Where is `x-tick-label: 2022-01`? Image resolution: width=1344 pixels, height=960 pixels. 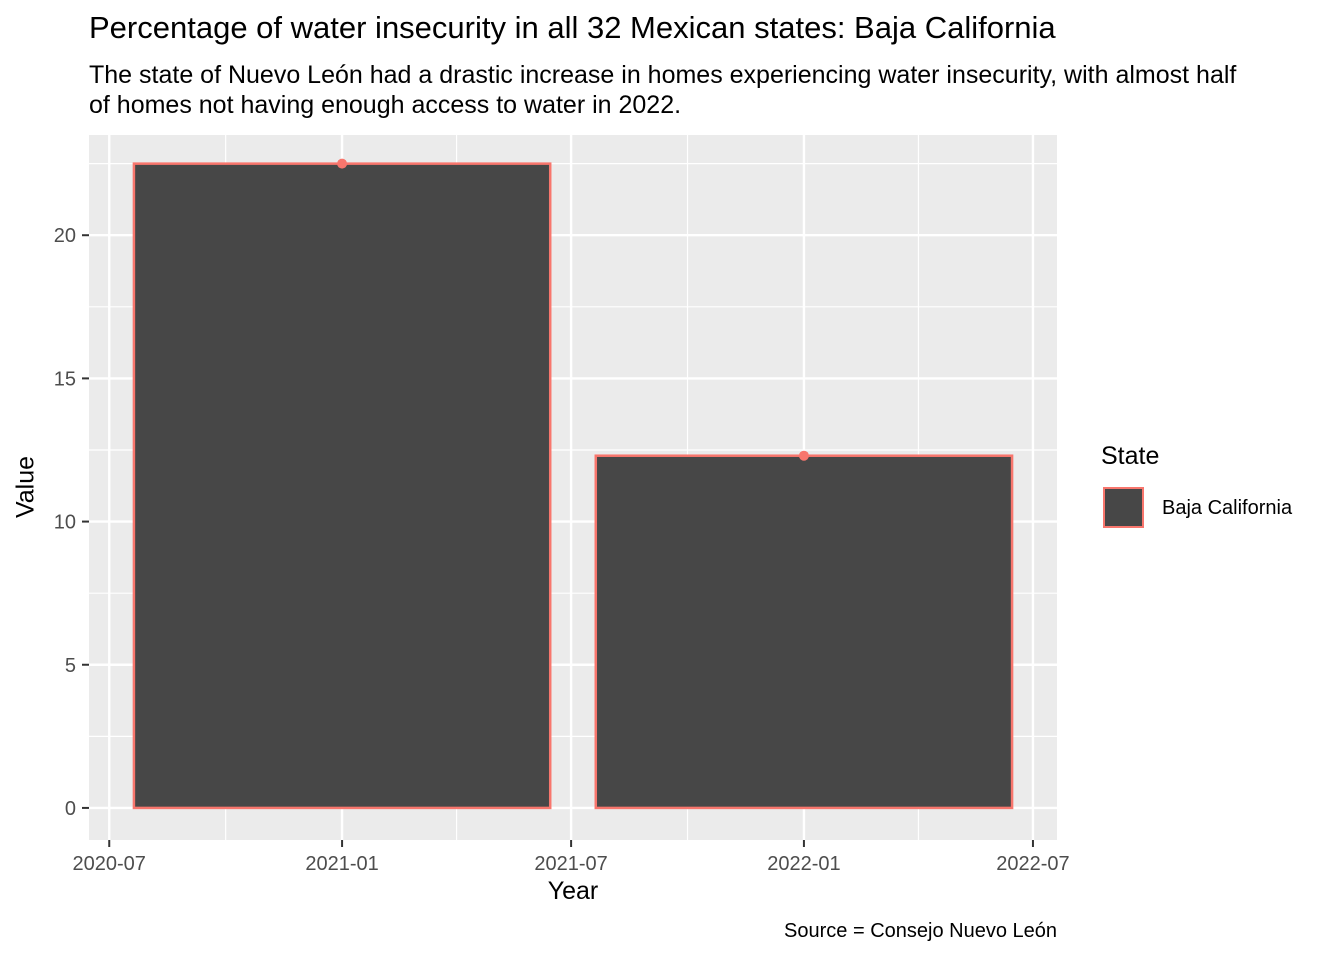 x-tick-label: 2022-01 is located at coordinates (803, 864).